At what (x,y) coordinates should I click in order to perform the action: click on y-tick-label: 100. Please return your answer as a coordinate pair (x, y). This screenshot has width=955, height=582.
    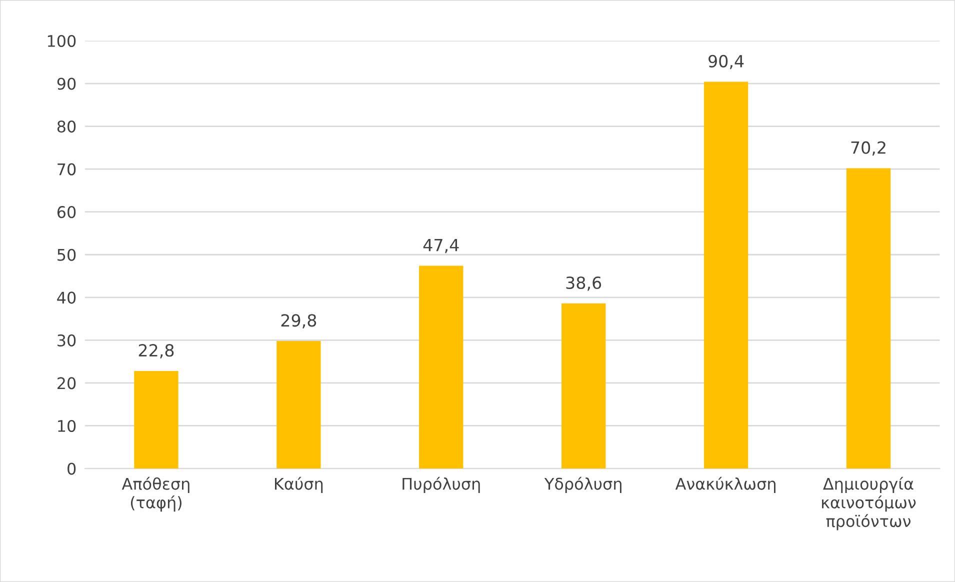
    Looking at the image, I should click on (62, 41).